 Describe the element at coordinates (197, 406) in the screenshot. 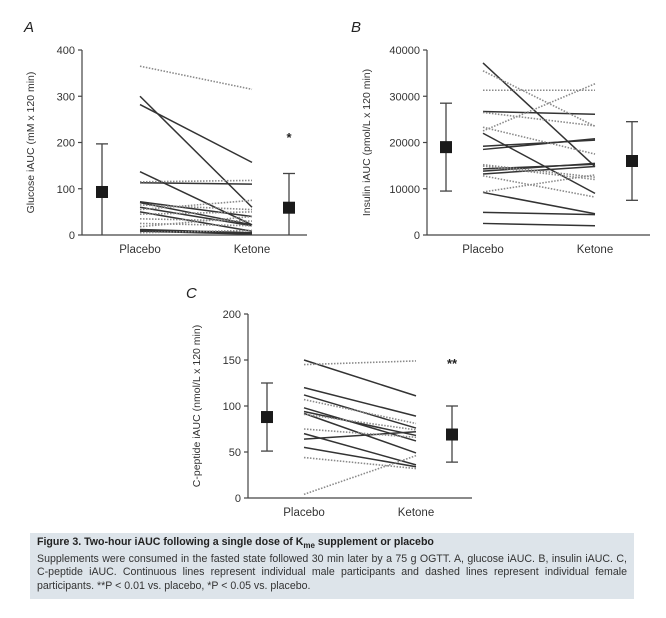

I see `y-axis-title: C-peptide iAUC (nmol/L x 120 min)` at that location.